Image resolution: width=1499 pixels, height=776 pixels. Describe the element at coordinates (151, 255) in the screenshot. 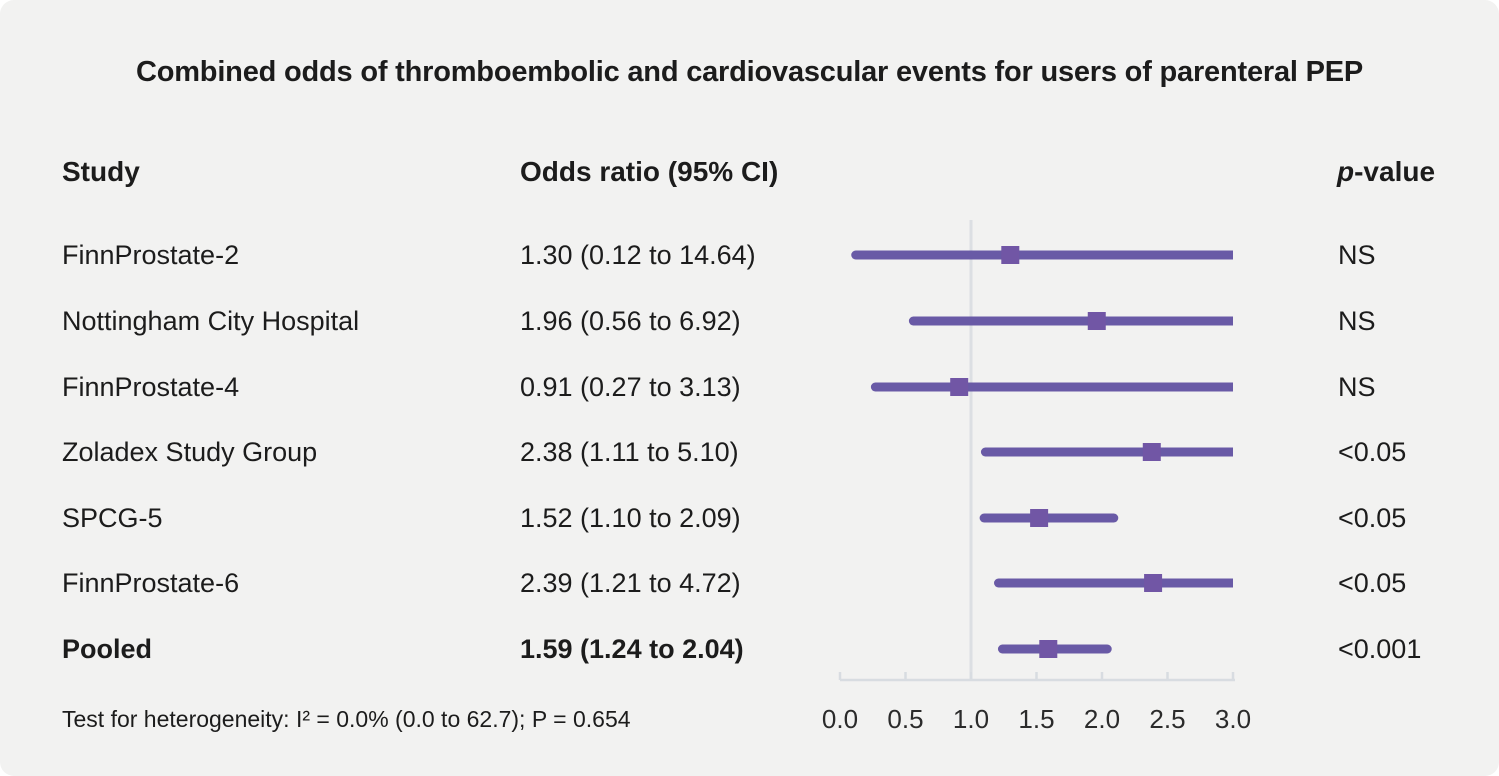

I see `study-label: FinnProstate-2` at that location.